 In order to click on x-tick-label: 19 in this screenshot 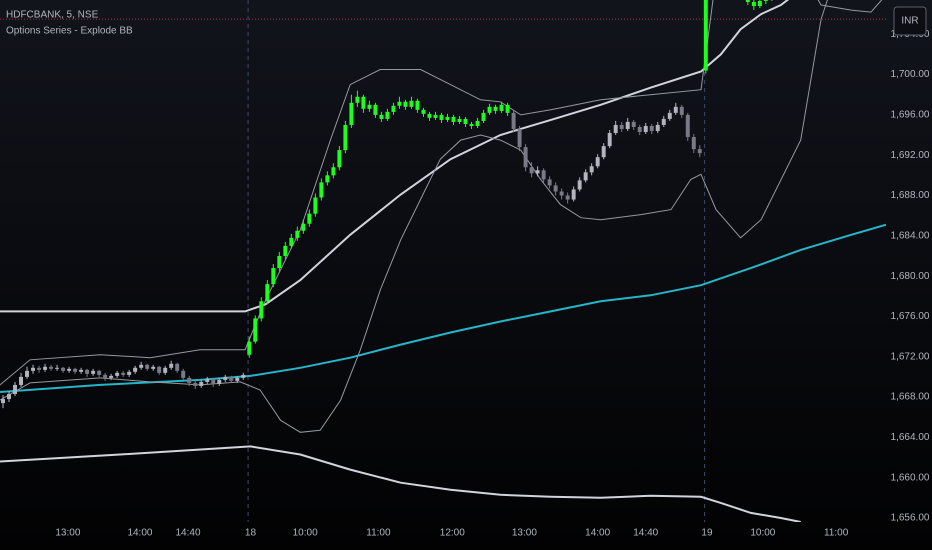, I will do `click(707, 533)`.